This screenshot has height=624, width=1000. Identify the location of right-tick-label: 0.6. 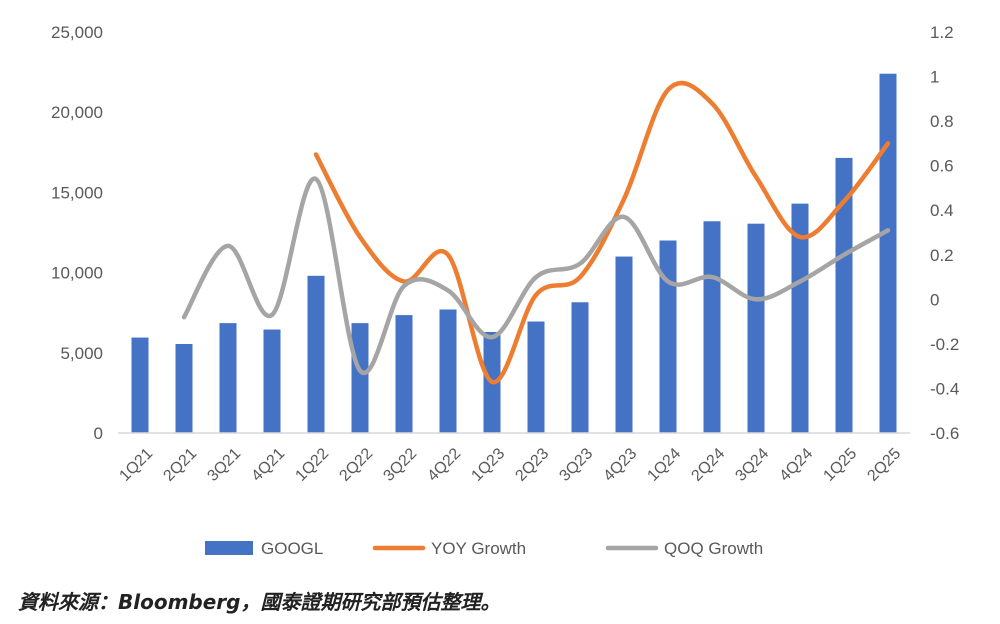
(942, 166).